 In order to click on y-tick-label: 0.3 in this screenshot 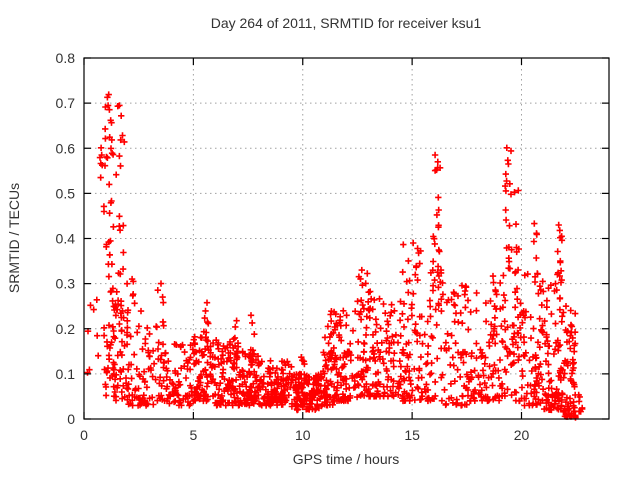, I will do `click(66, 284)`.